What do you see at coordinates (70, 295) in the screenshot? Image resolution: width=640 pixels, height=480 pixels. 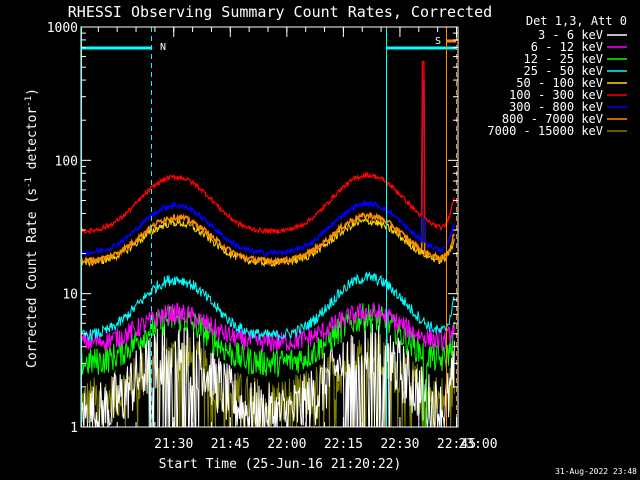 I see `y-tick-label: 10` at bounding box center [70, 295].